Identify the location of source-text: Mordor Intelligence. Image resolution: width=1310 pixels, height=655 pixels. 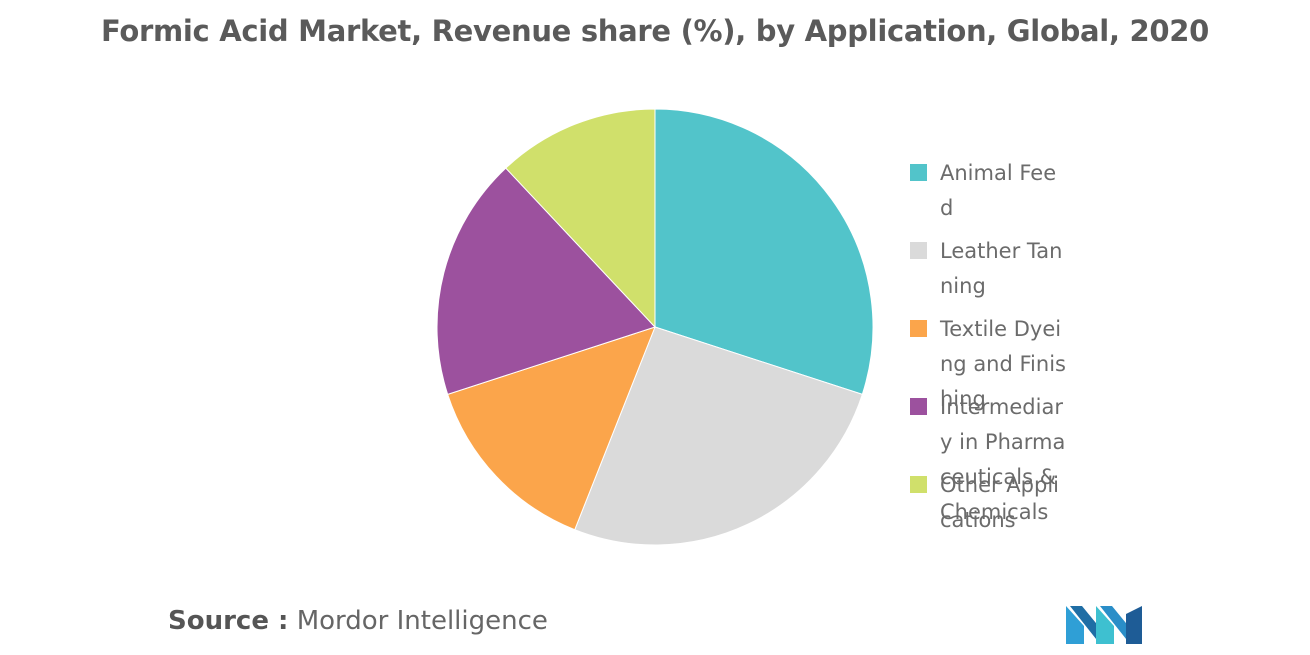
(422, 621).